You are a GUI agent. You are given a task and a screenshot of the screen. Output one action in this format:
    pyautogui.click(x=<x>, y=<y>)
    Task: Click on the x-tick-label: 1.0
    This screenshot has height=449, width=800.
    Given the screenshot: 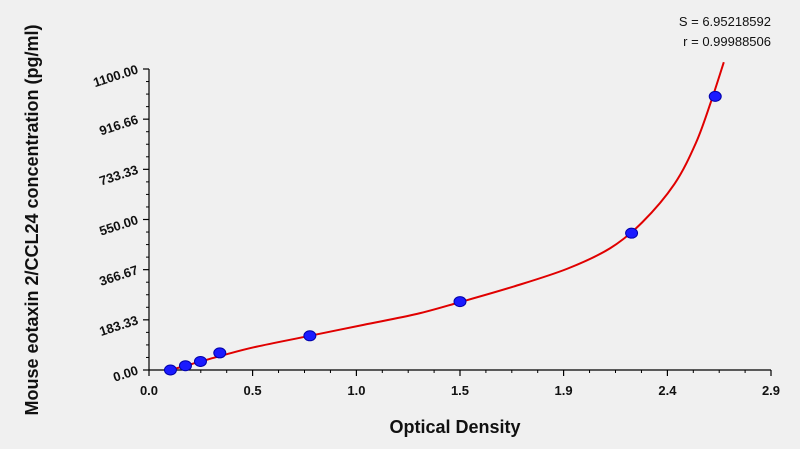 What is the action you would take?
    pyautogui.click(x=356, y=390)
    